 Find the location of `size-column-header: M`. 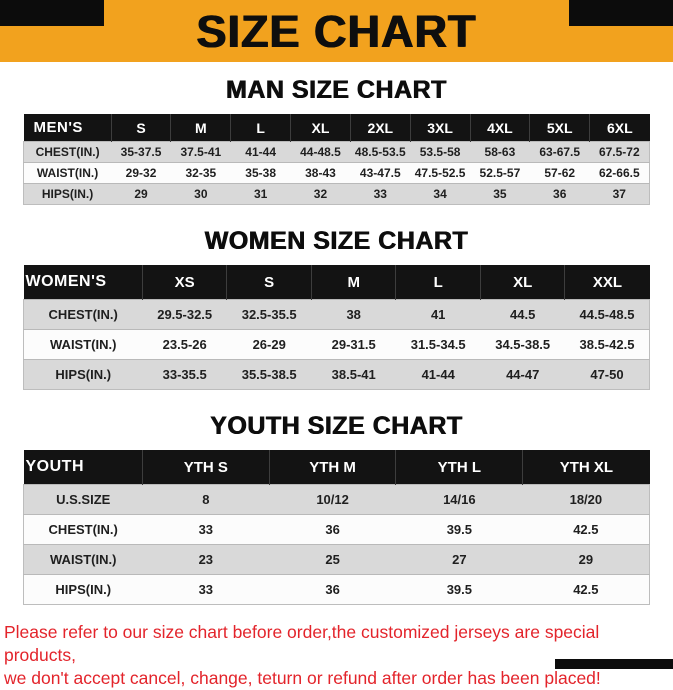

size-column-header: M is located at coordinates (201, 128).